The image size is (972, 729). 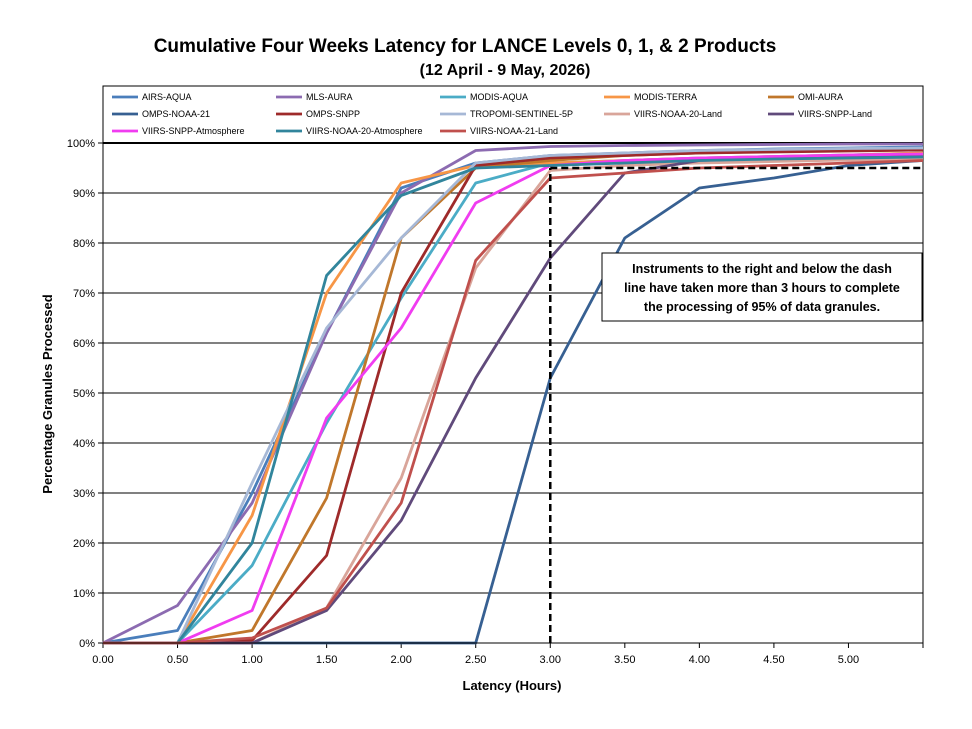 I want to click on legend-label: TROPOMI-SENTINEL-5P, so click(x=521, y=114).